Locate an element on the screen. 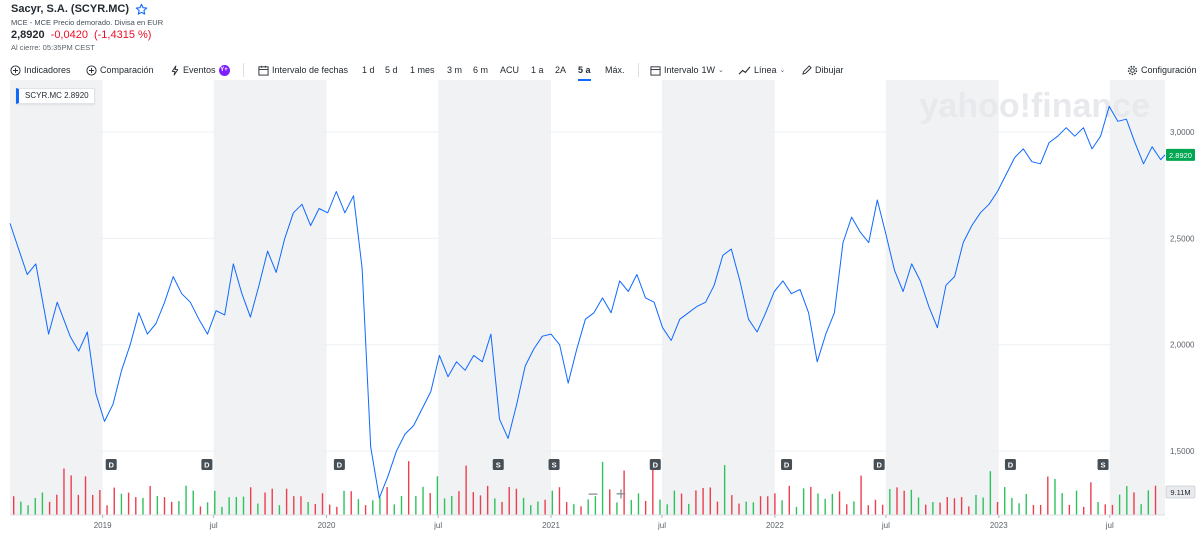 The image size is (1200, 543). zoom-out-icon: − is located at coordinates (593, 494).